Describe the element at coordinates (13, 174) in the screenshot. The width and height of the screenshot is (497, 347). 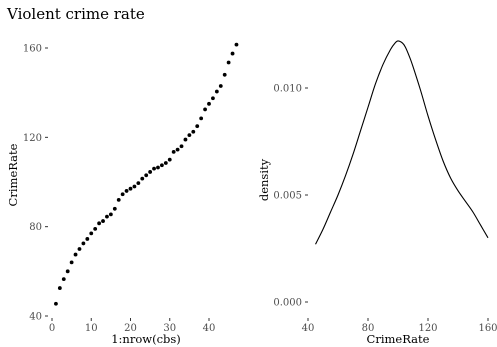
I see `y-axis-label: CrimeRate` at that location.